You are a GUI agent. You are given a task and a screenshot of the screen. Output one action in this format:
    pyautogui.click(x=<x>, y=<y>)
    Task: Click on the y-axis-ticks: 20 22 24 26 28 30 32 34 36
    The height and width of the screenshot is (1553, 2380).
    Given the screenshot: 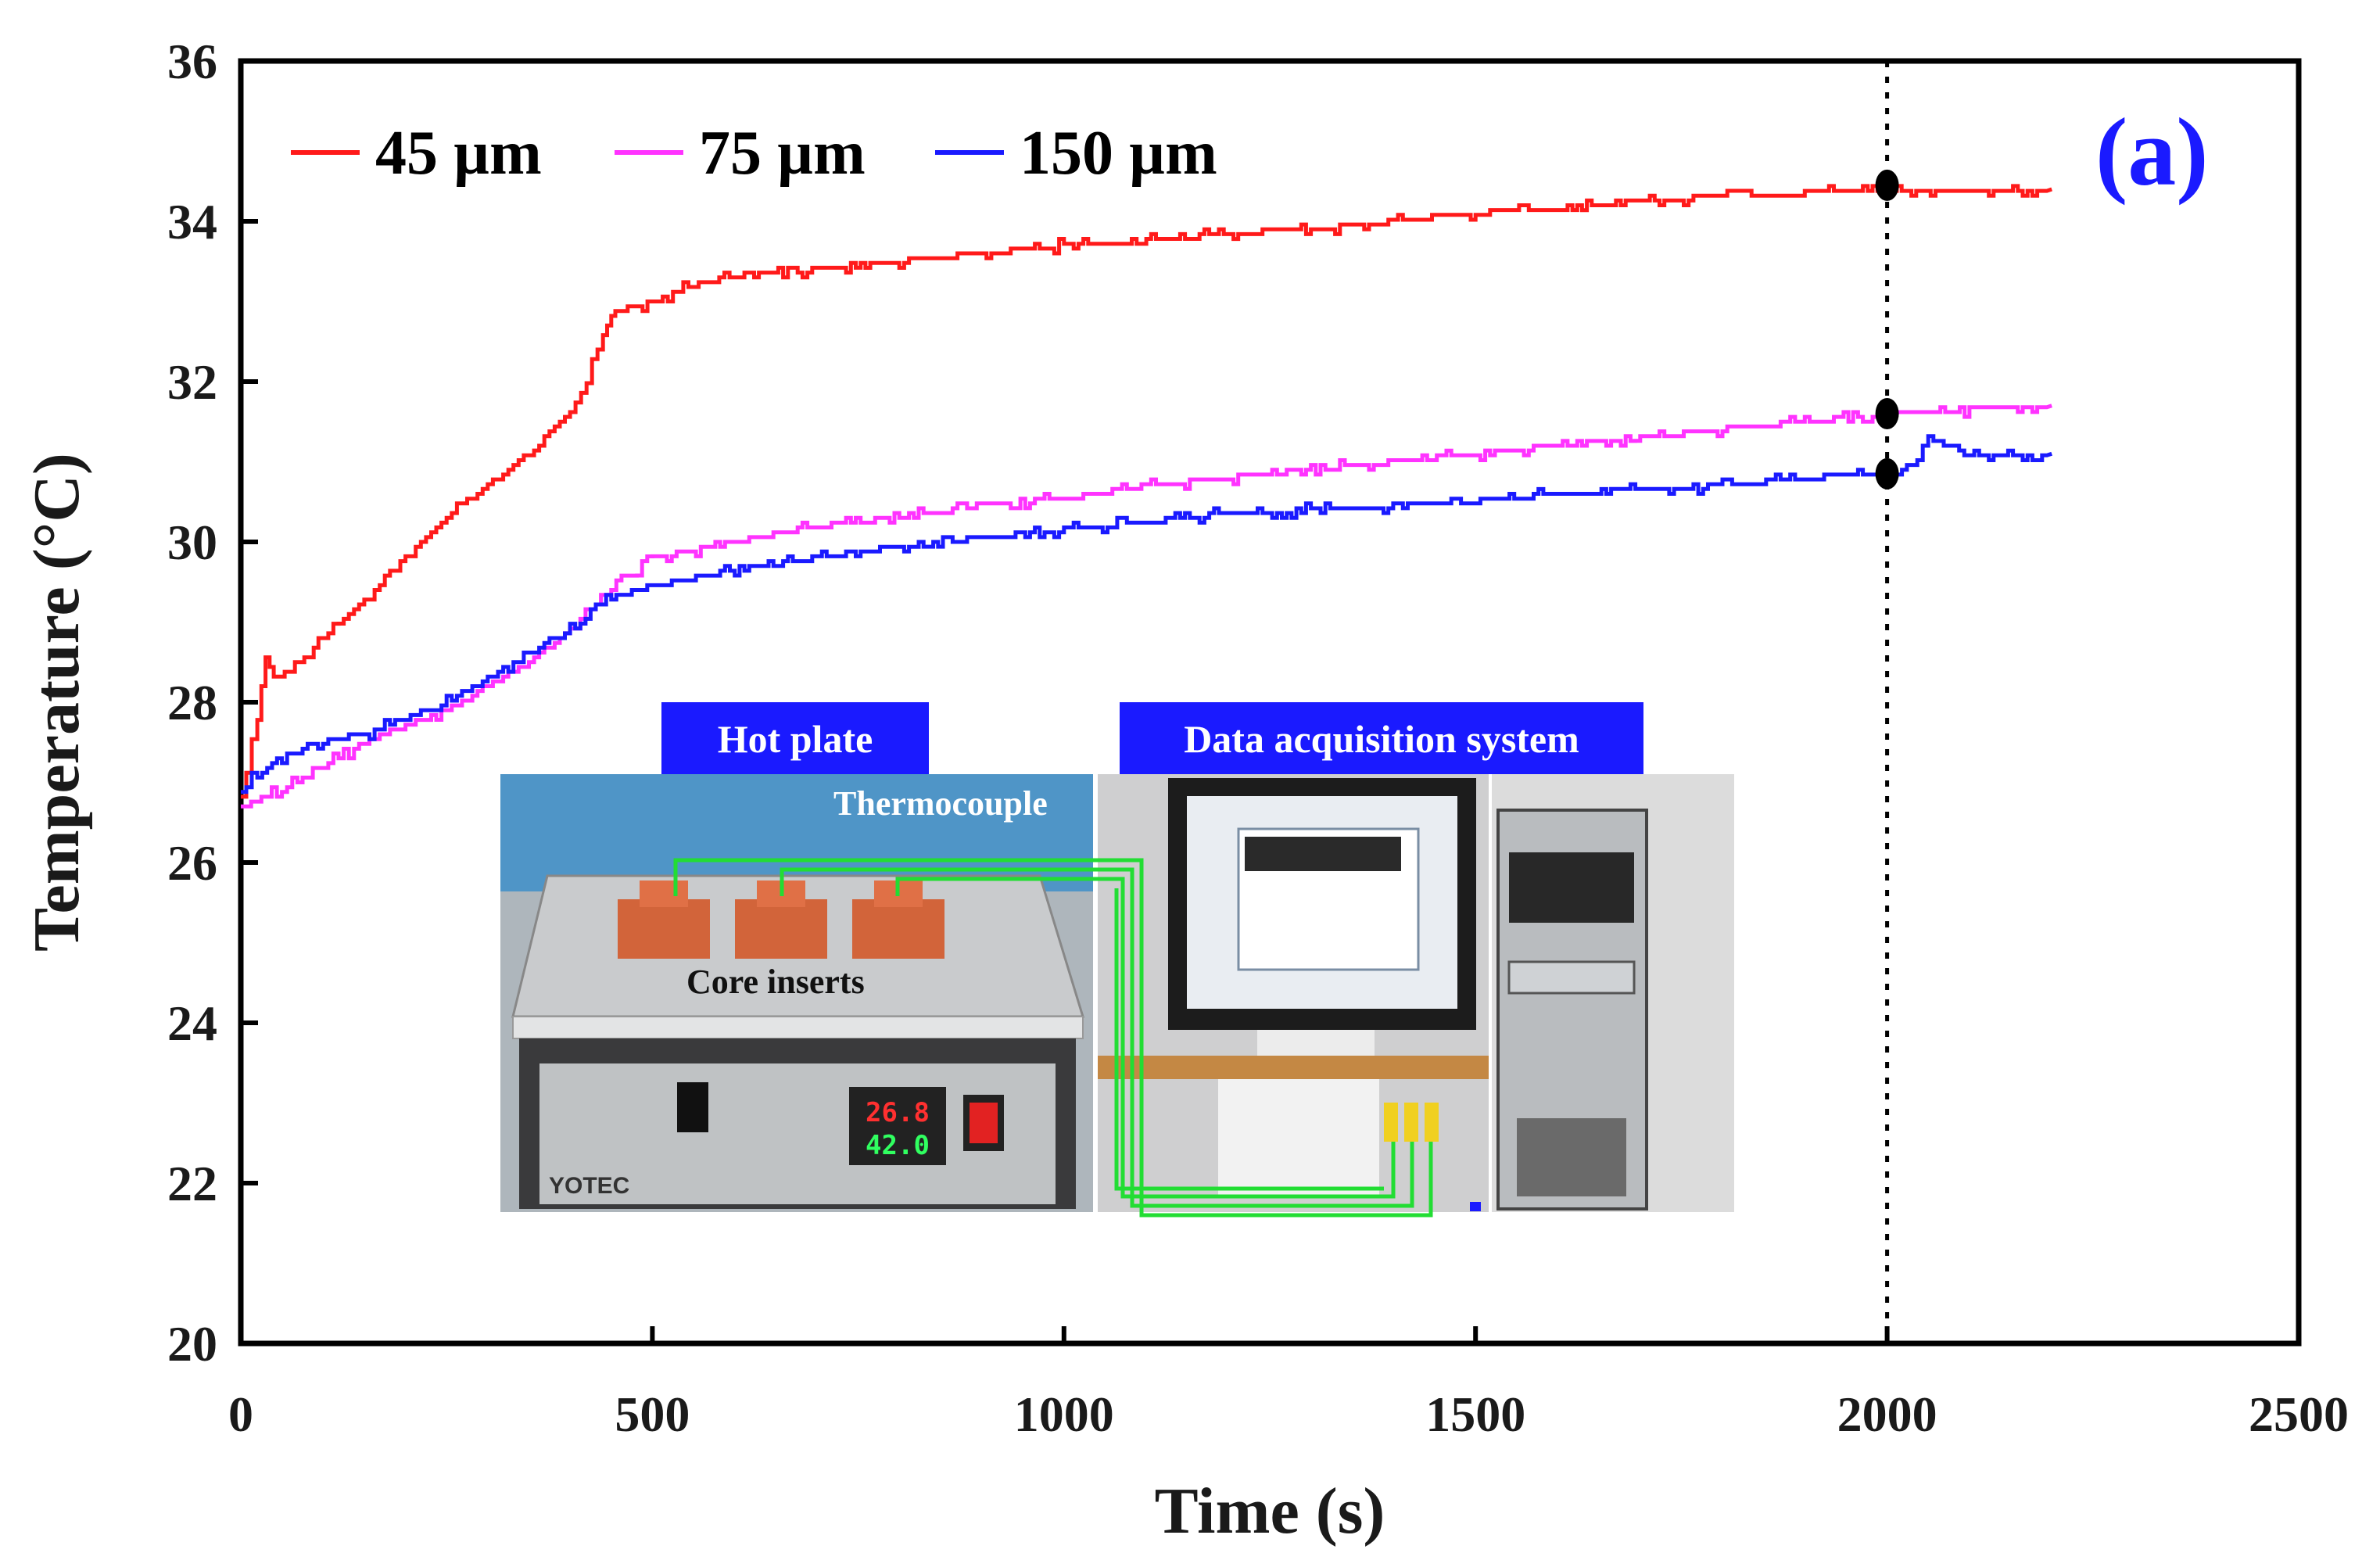 What is the action you would take?
    pyautogui.click(x=212, y=703)
    